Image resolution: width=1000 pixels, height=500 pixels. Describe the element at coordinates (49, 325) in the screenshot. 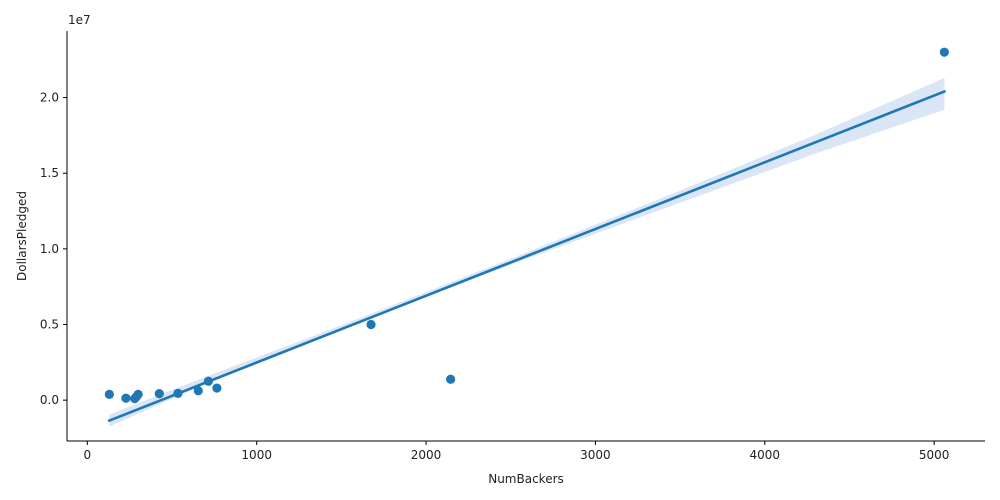

I see `y-tick-label: 0.5` at that location.